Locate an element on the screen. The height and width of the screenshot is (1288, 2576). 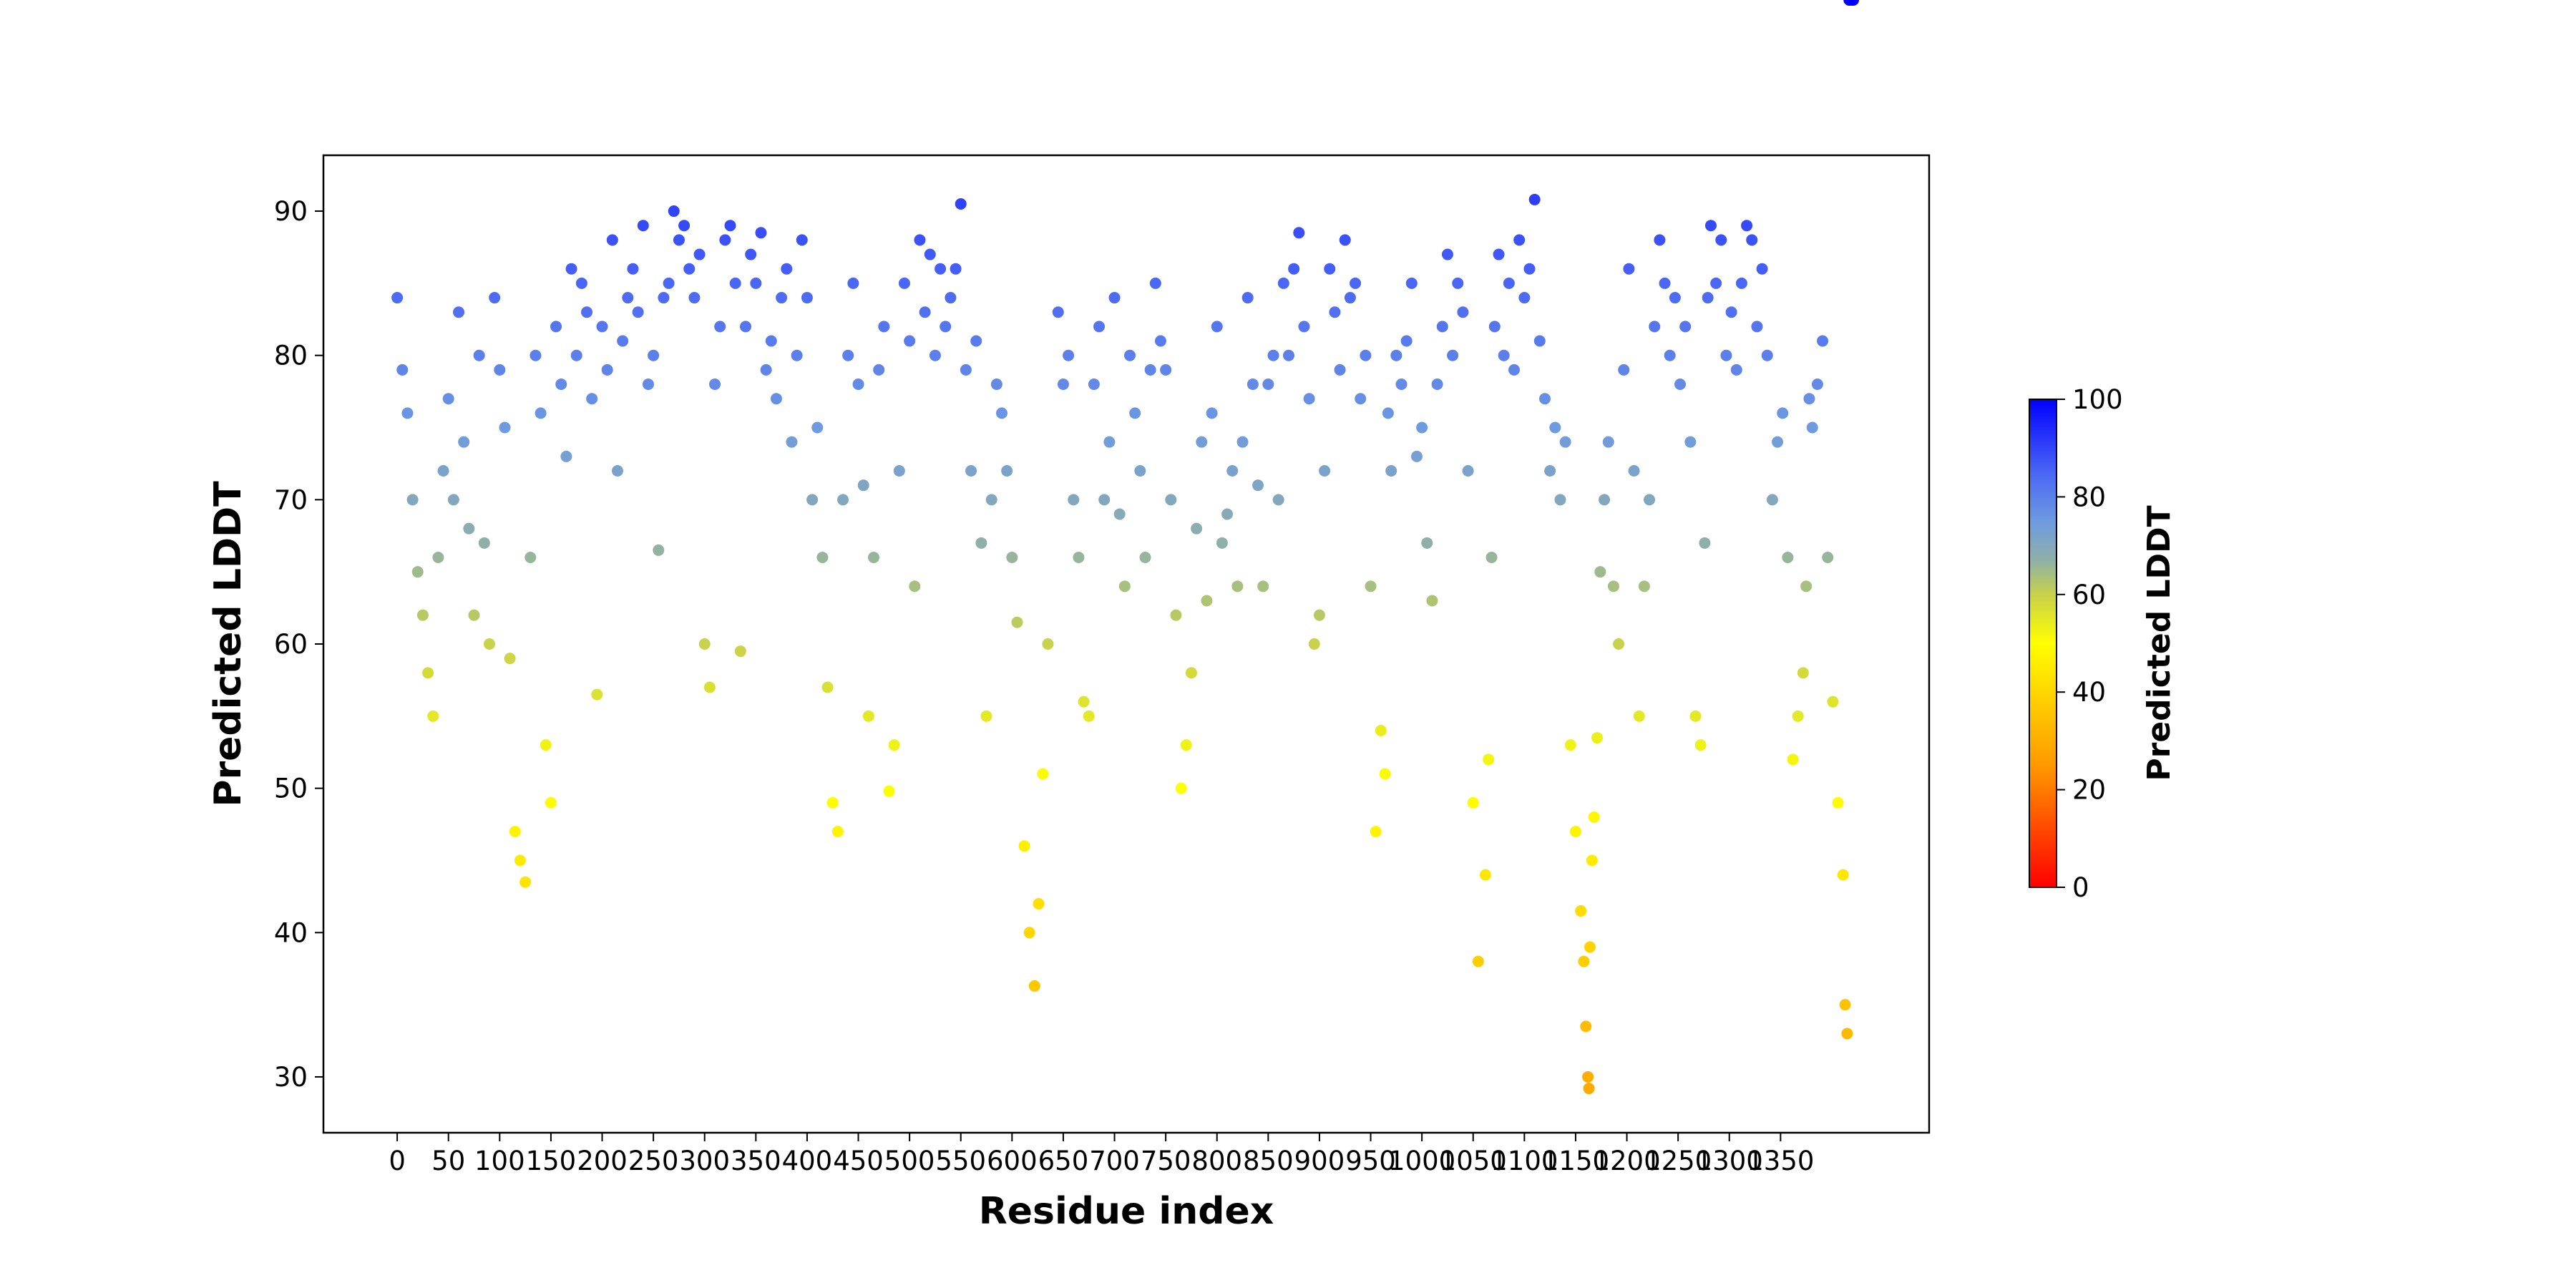
x-tick-label: 1350 is located at coordinates (1780, 1161).